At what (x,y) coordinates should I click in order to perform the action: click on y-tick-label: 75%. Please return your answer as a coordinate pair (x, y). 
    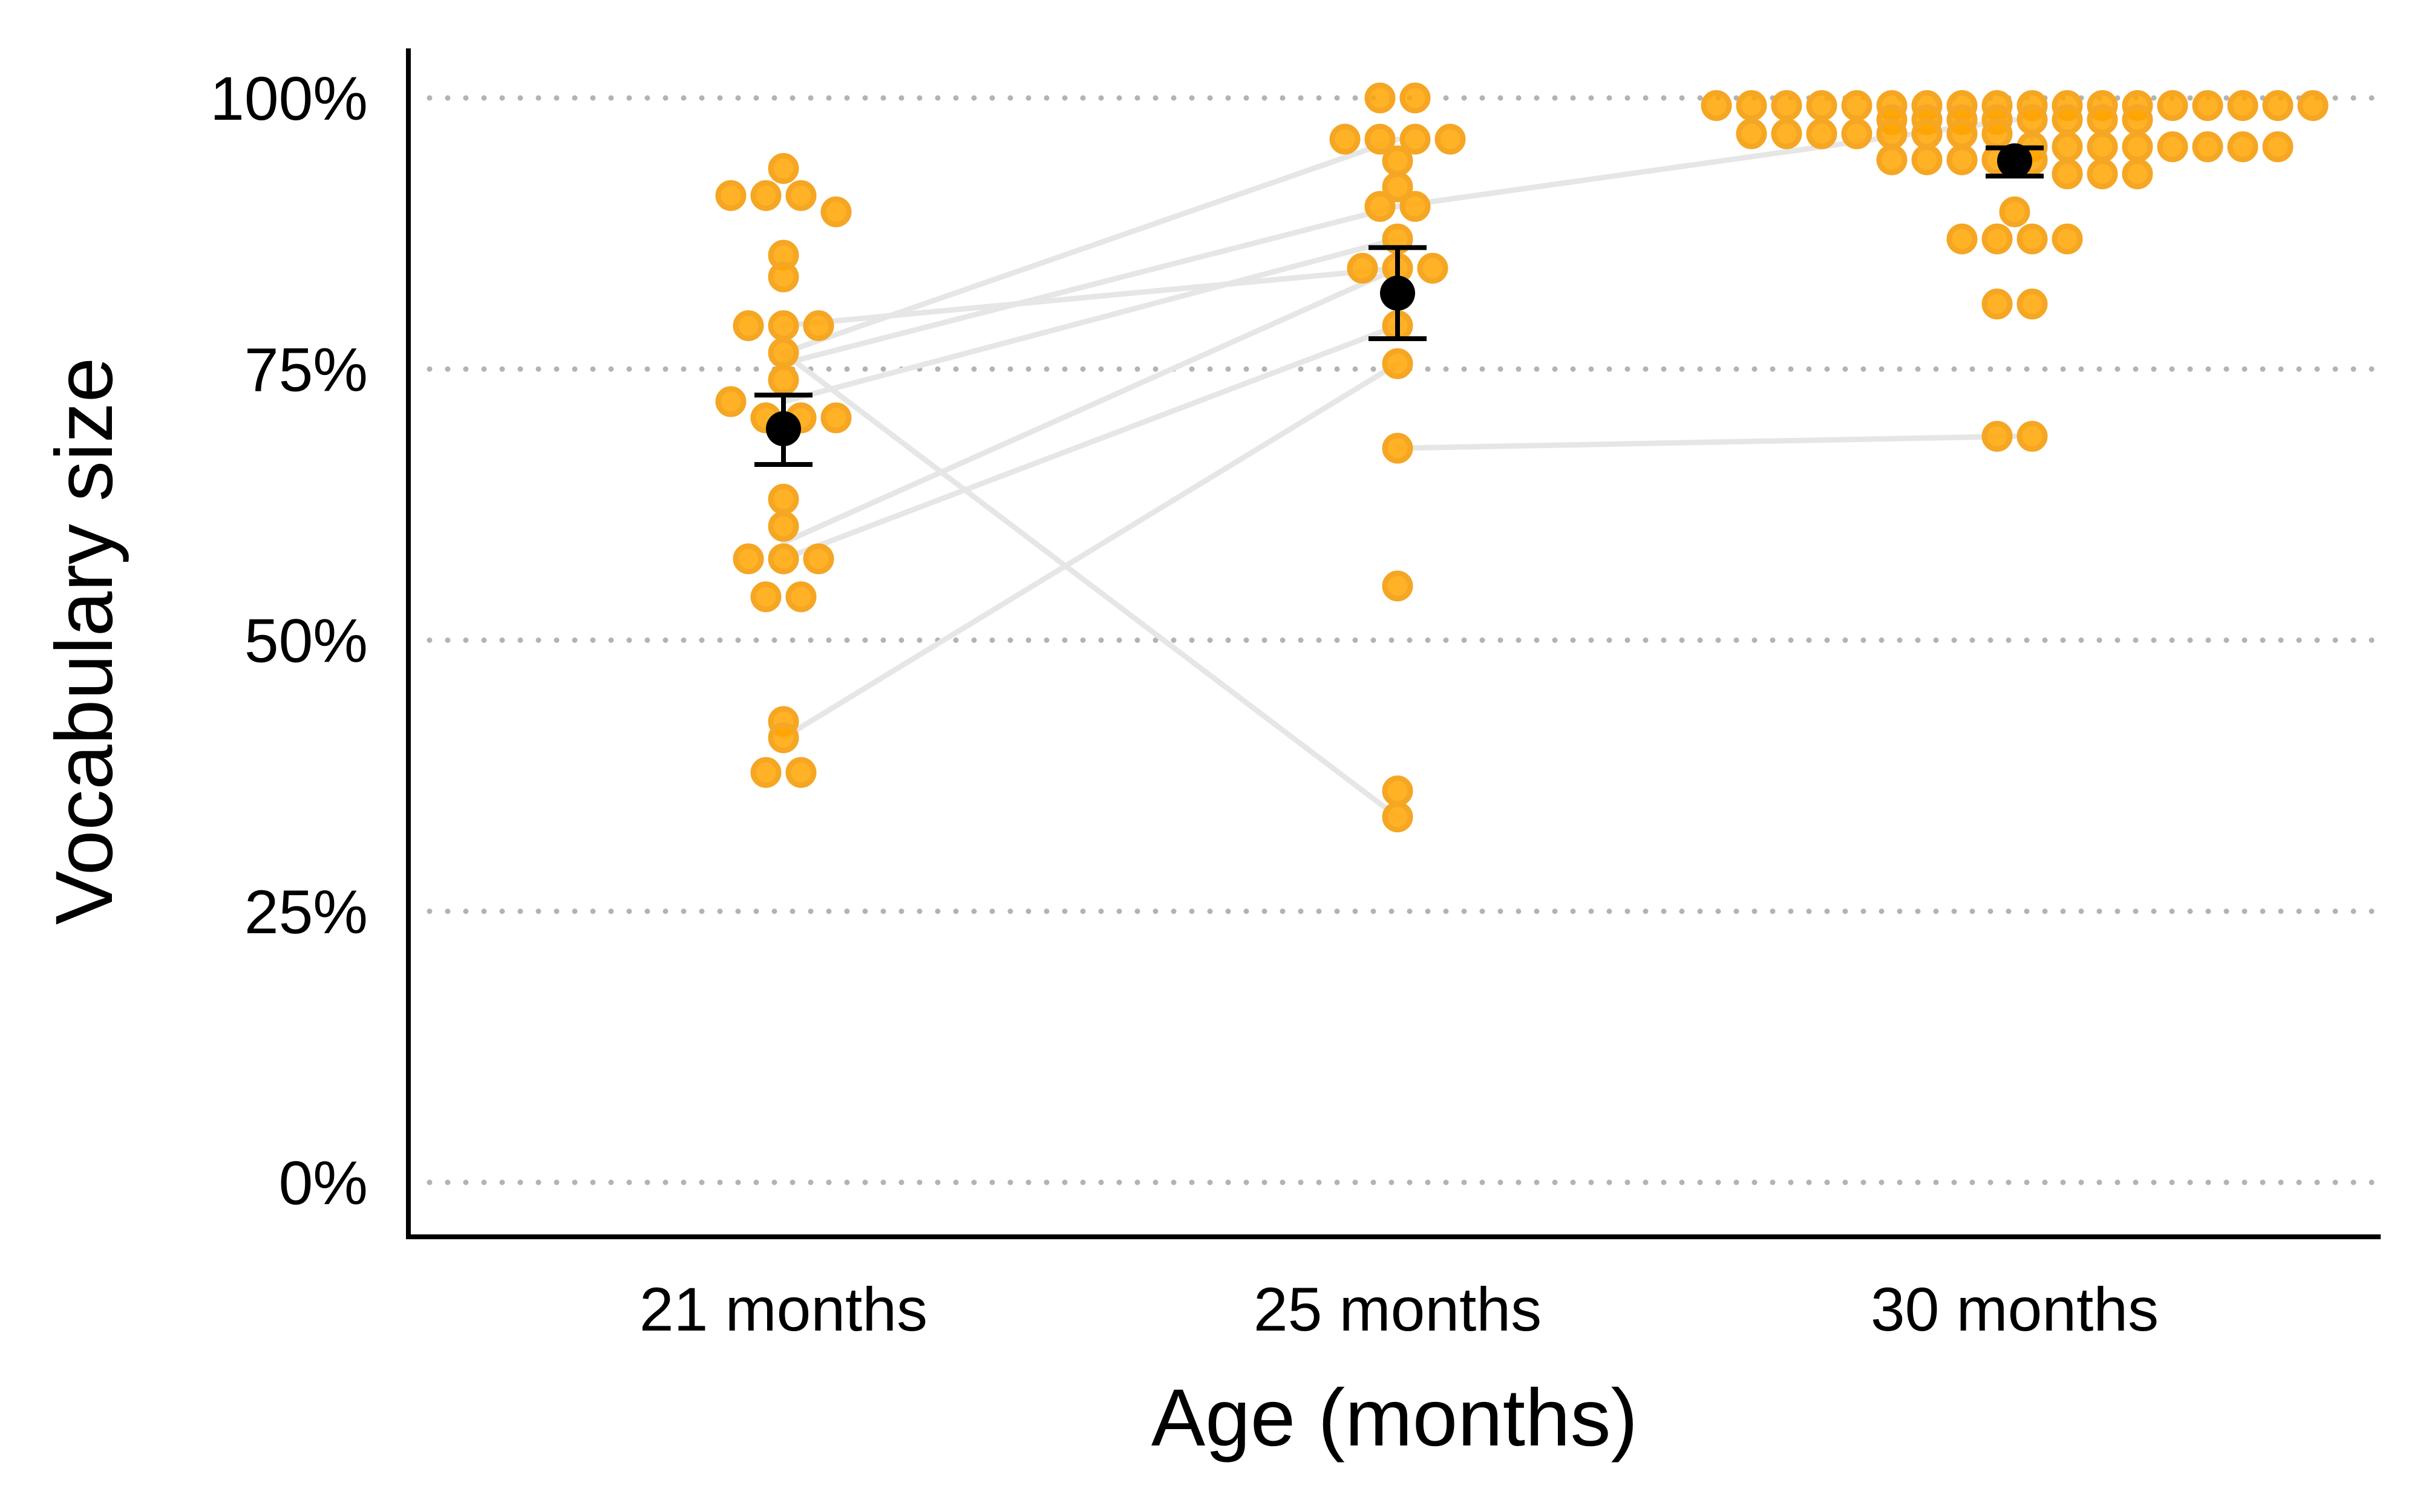
    Looking at the image, I should click on (306, 369).